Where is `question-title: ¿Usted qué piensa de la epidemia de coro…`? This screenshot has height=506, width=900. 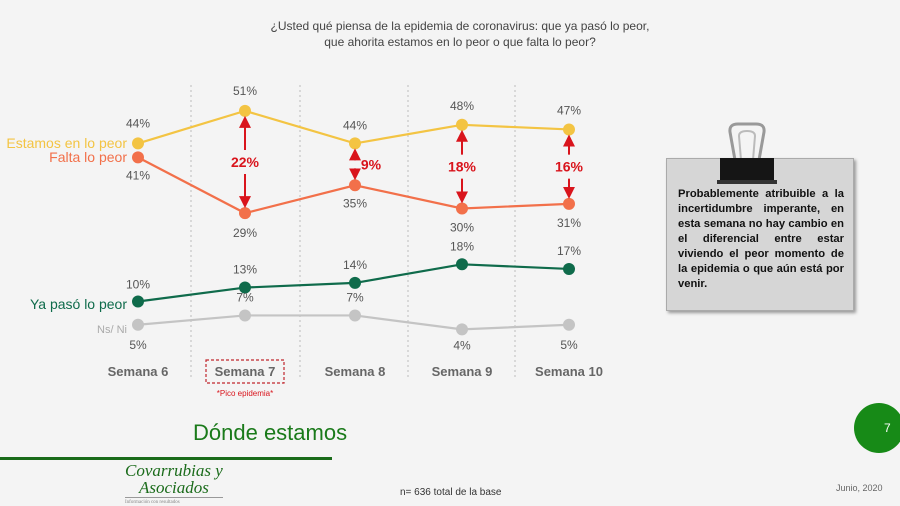 question-title: ¿Usted qué piensa de la epidemia de coro… is located at coordinates (460, 34).